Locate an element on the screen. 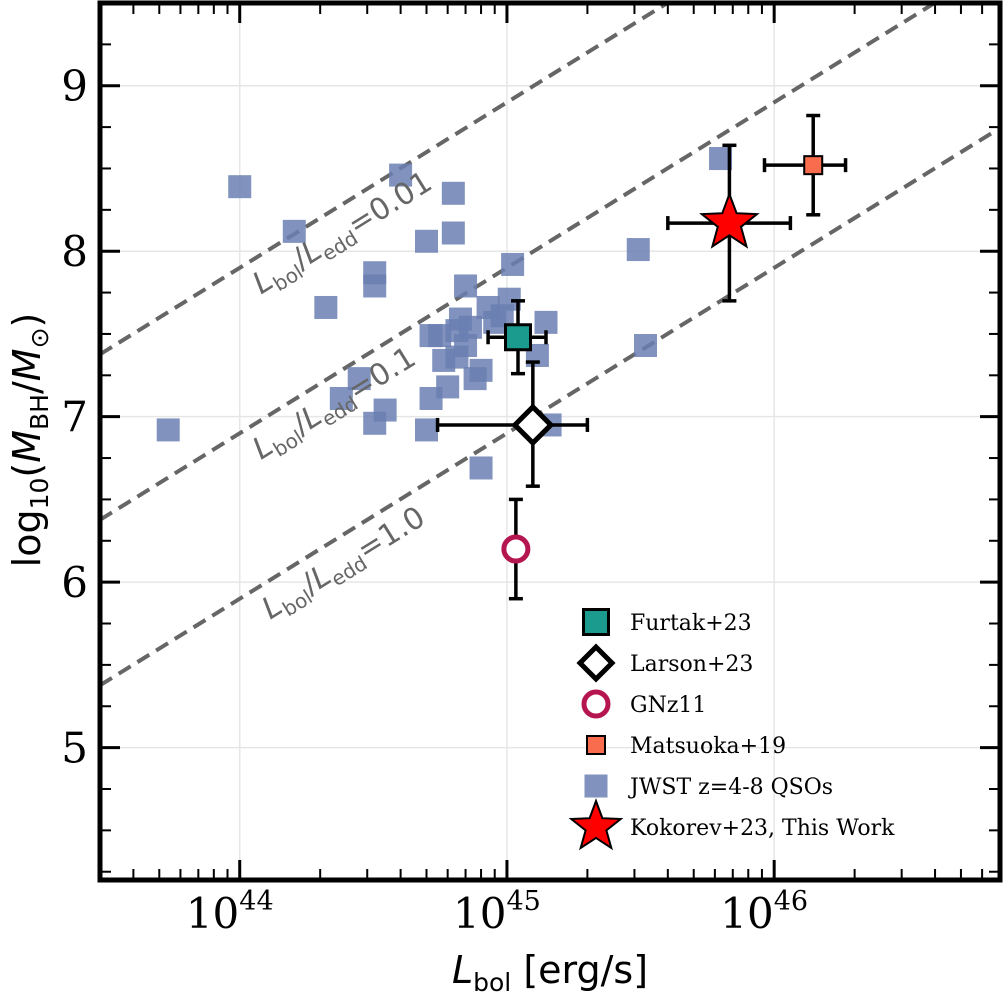 Image resolution: width=1003 pixels, height=993 pixels. x-tick-exp: 46 is located at coordinates (791, 901).